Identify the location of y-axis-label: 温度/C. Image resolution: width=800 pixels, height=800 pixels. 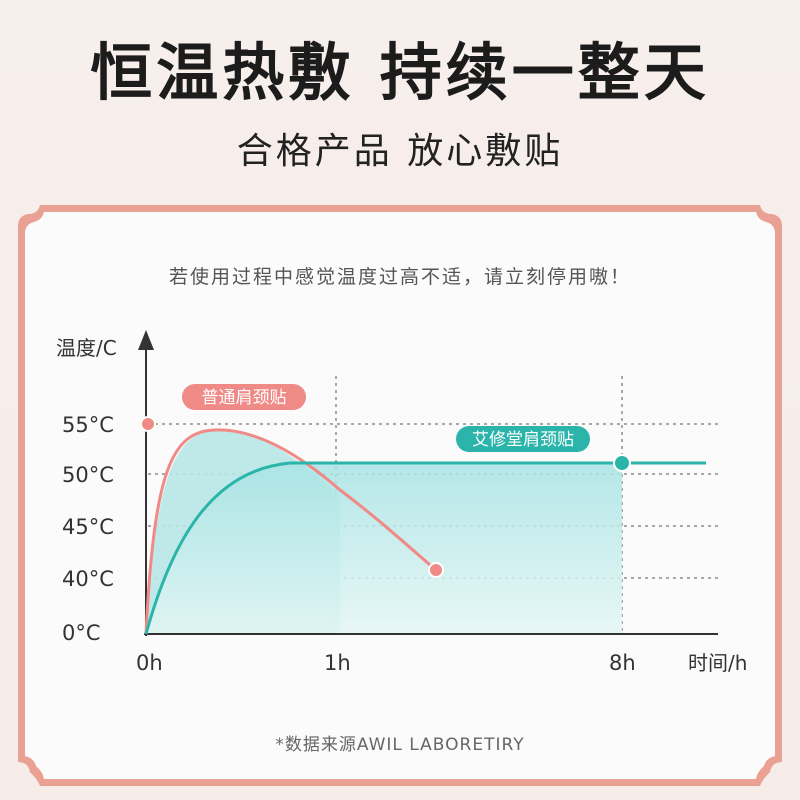
(86, 348).